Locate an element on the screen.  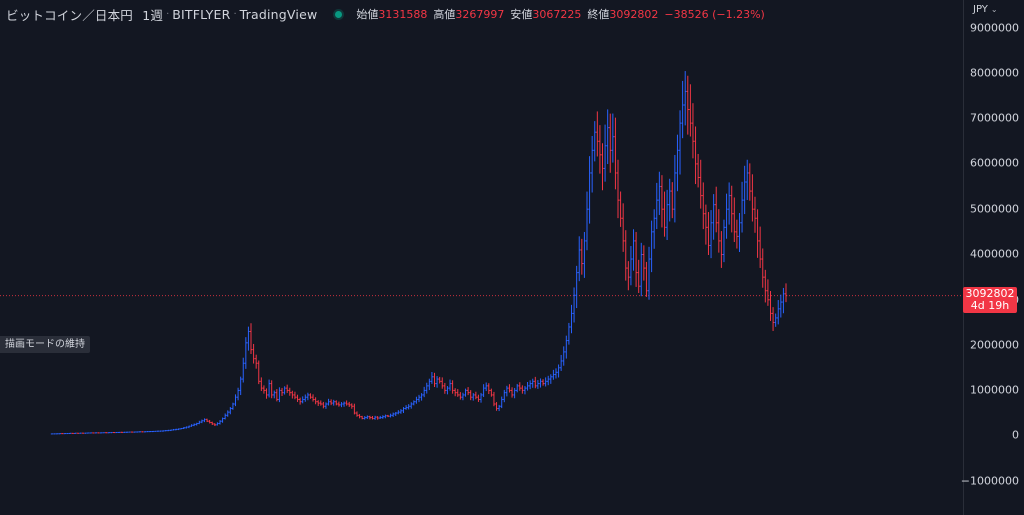
market-status-dot-icon is located at coordinates (339, 14).